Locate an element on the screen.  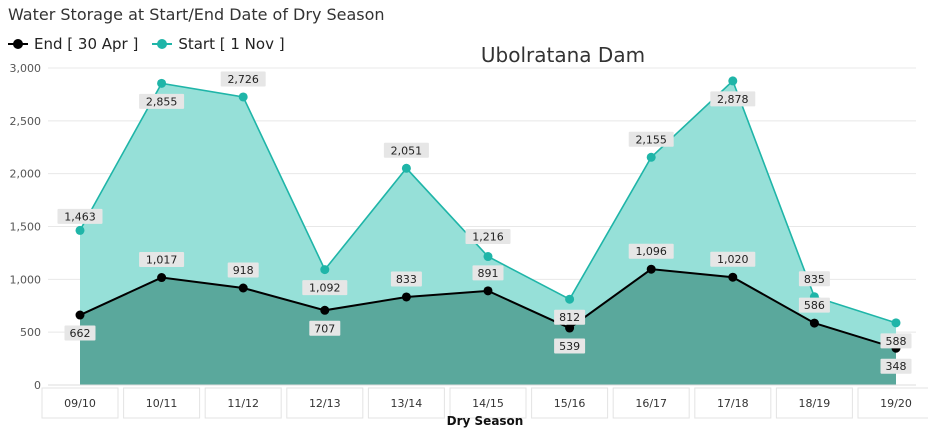
x-tick-label: 09/10 is located at coordinates (80, 403).